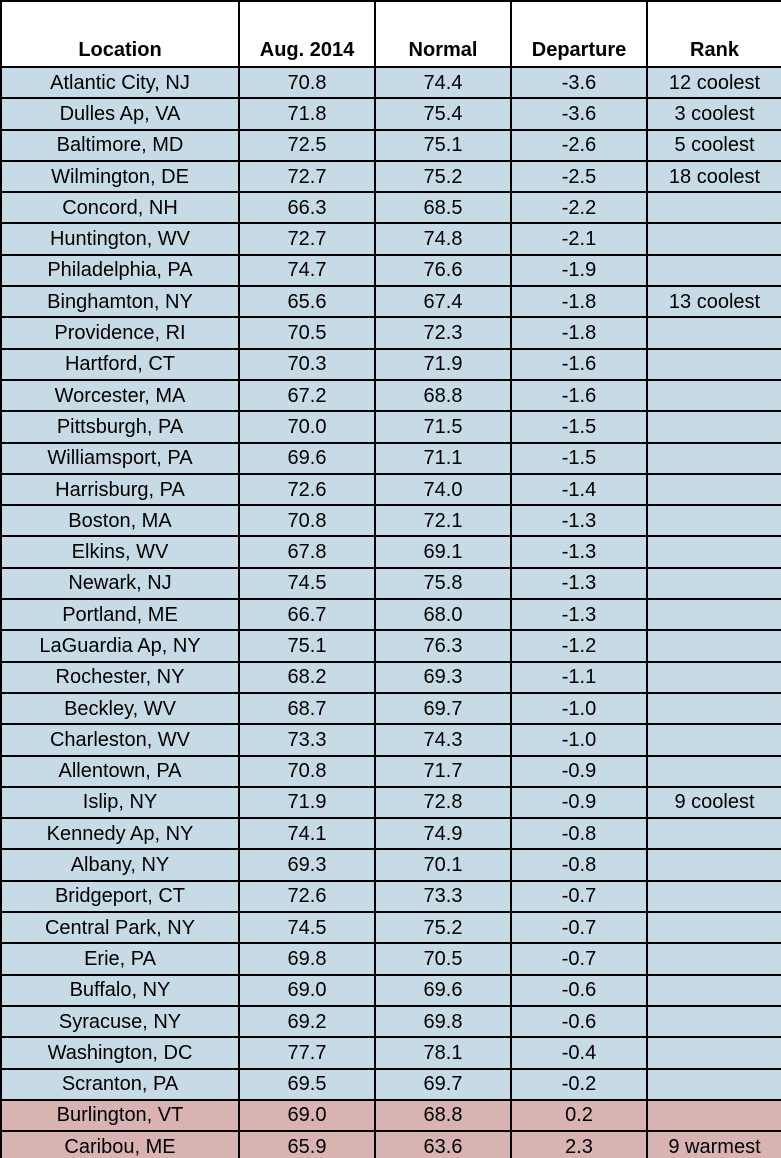  What do you see at coordinates (120, 1021) in the screenshot?
I see `table-cell: Syracuse, NY` at bounding box center [120, 1021].